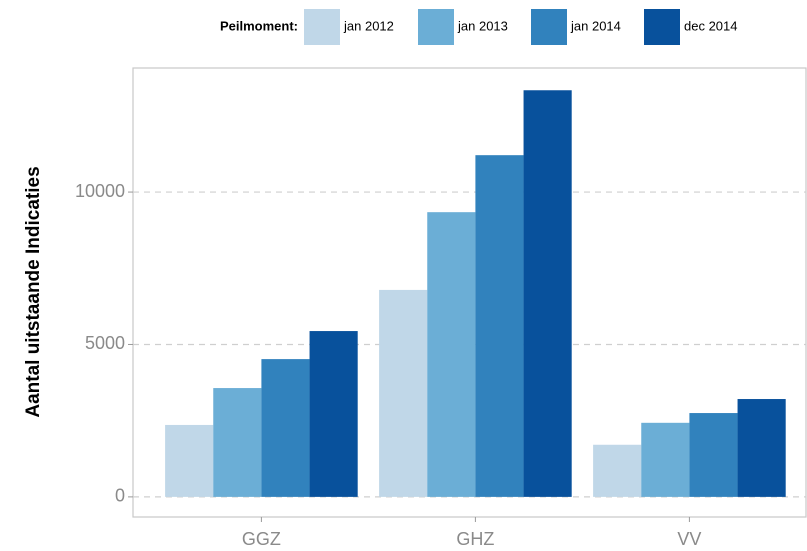 The width and height of the screenshot is (807, 551). Describe the element at coordinates (100, 191) in the screenshot. I see `y-tick-label: 10000` at that location.